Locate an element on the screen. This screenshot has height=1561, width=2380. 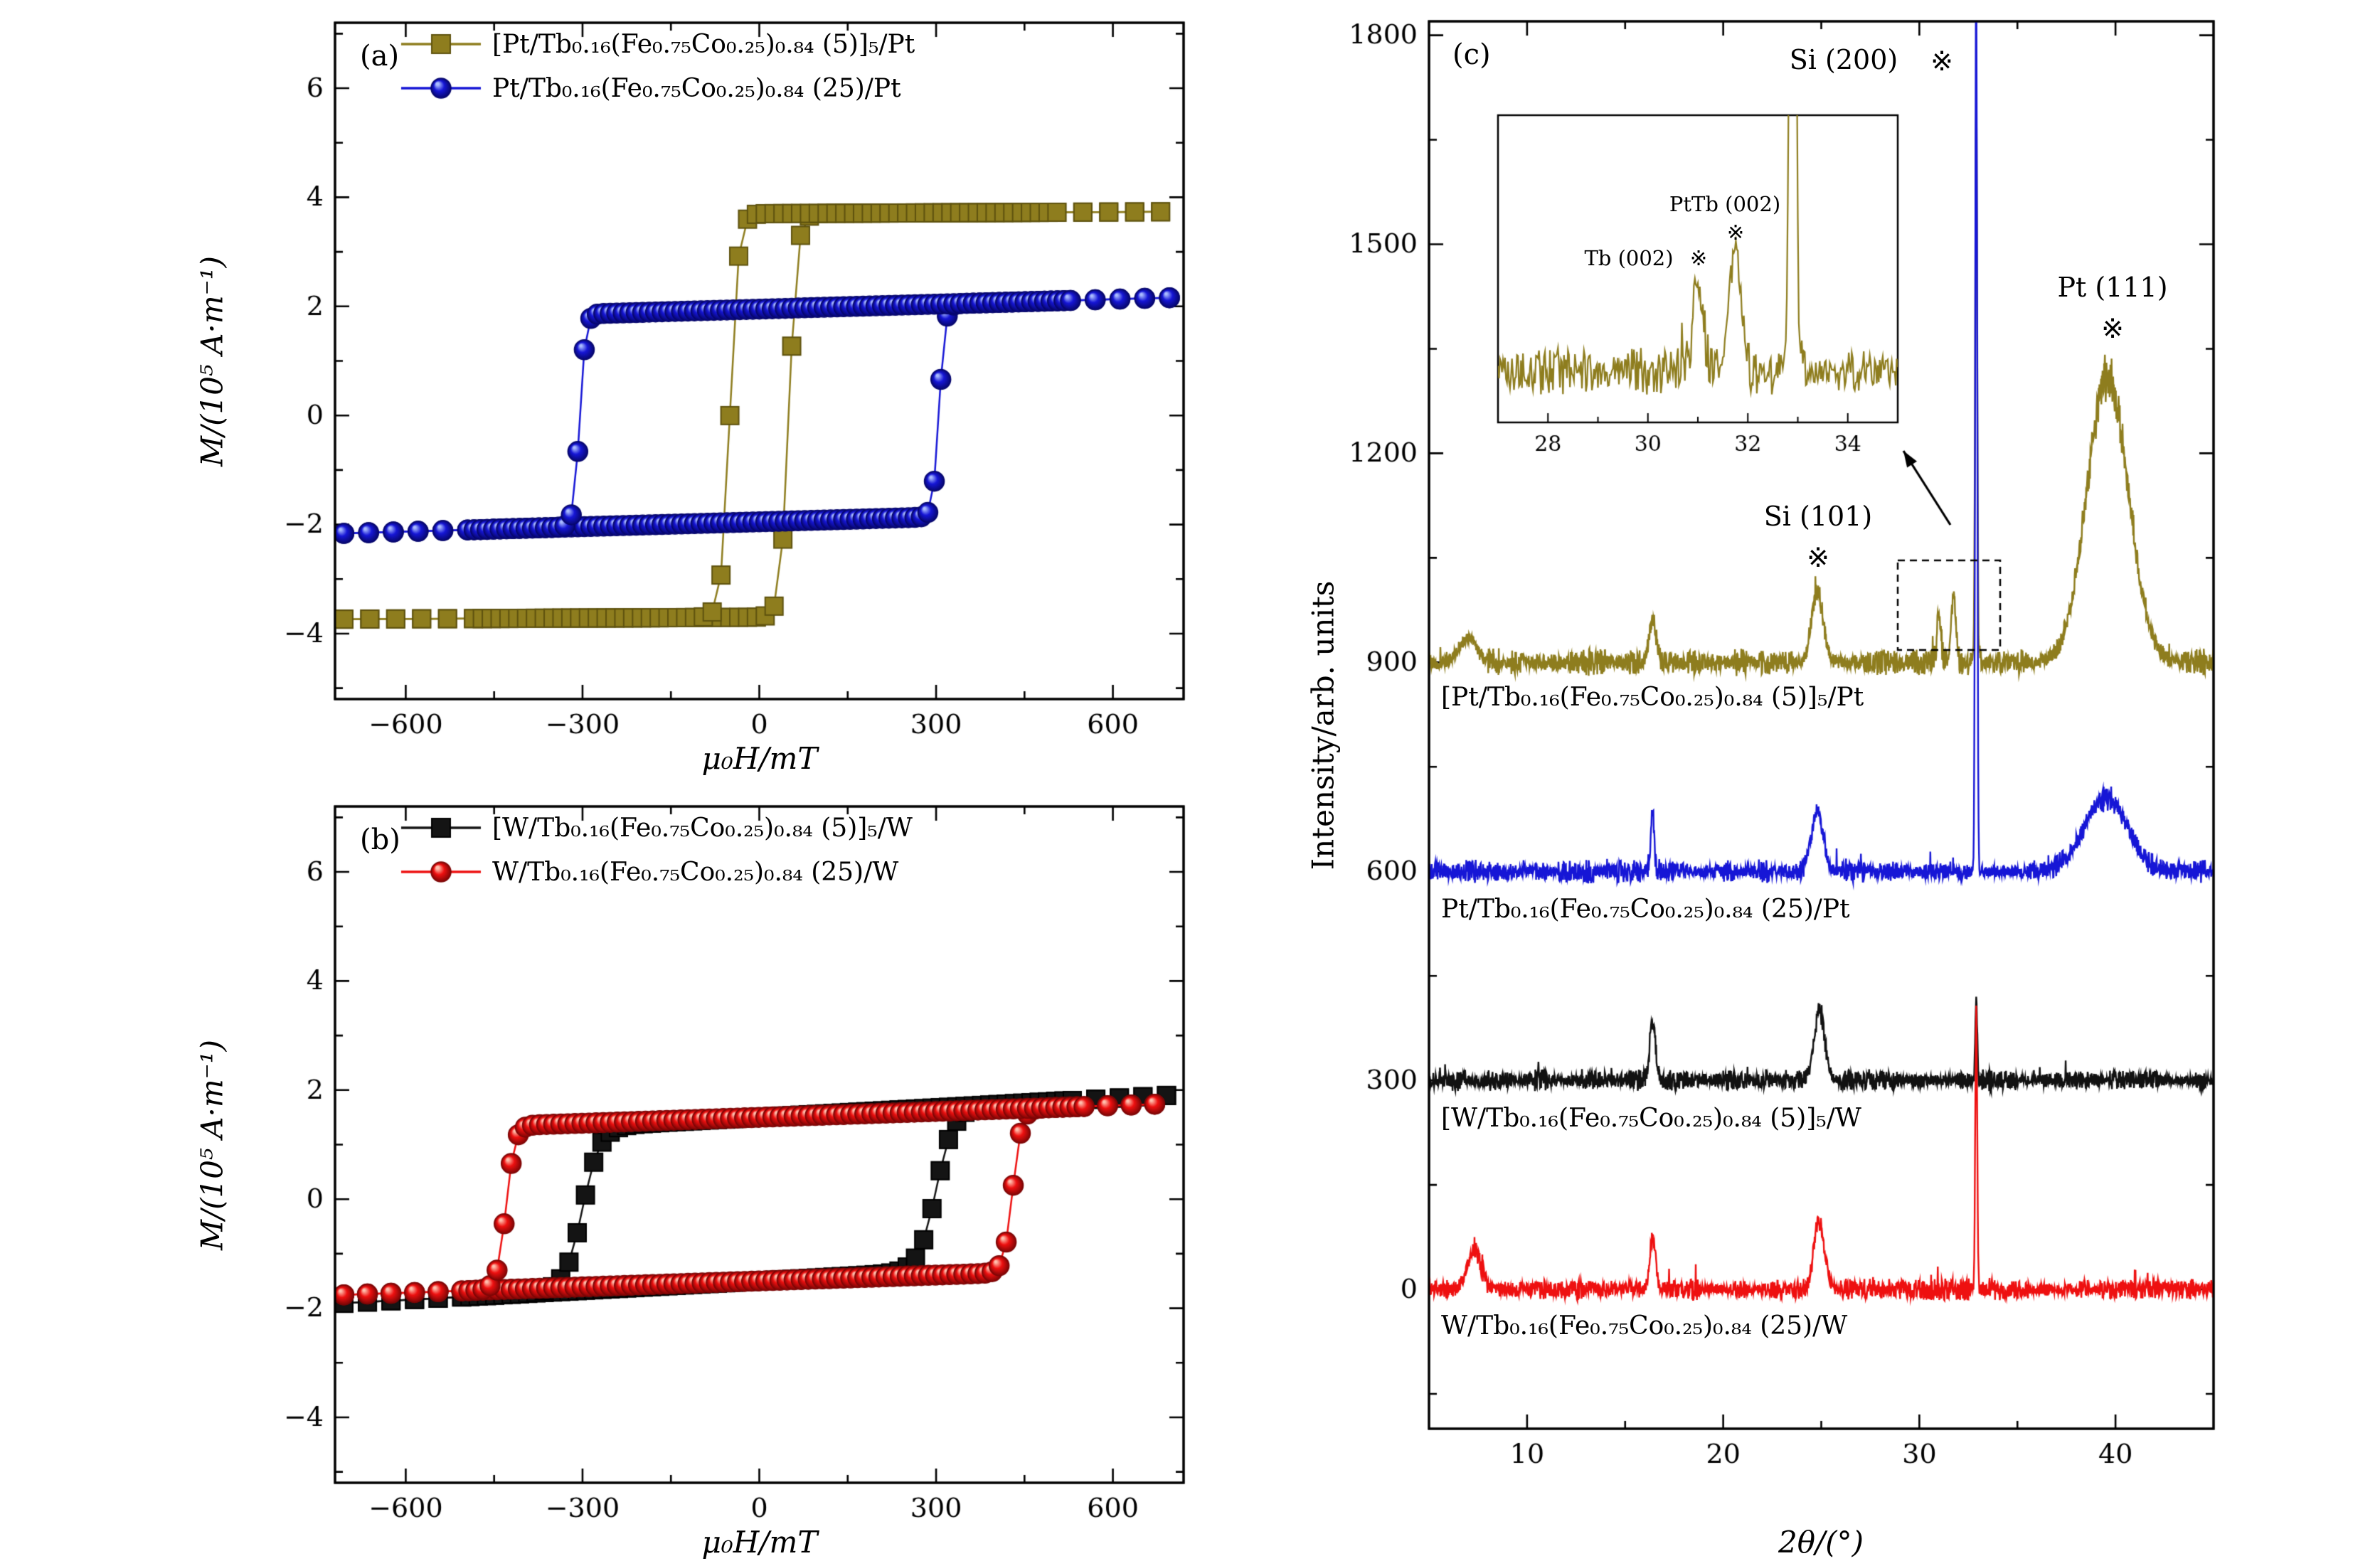
legend-label: W/Tb₀.₁₆(Fe₀.₇₅Co₀.₂₅)₀.₈₄ (25)/W is located at coordinates (695, 872).